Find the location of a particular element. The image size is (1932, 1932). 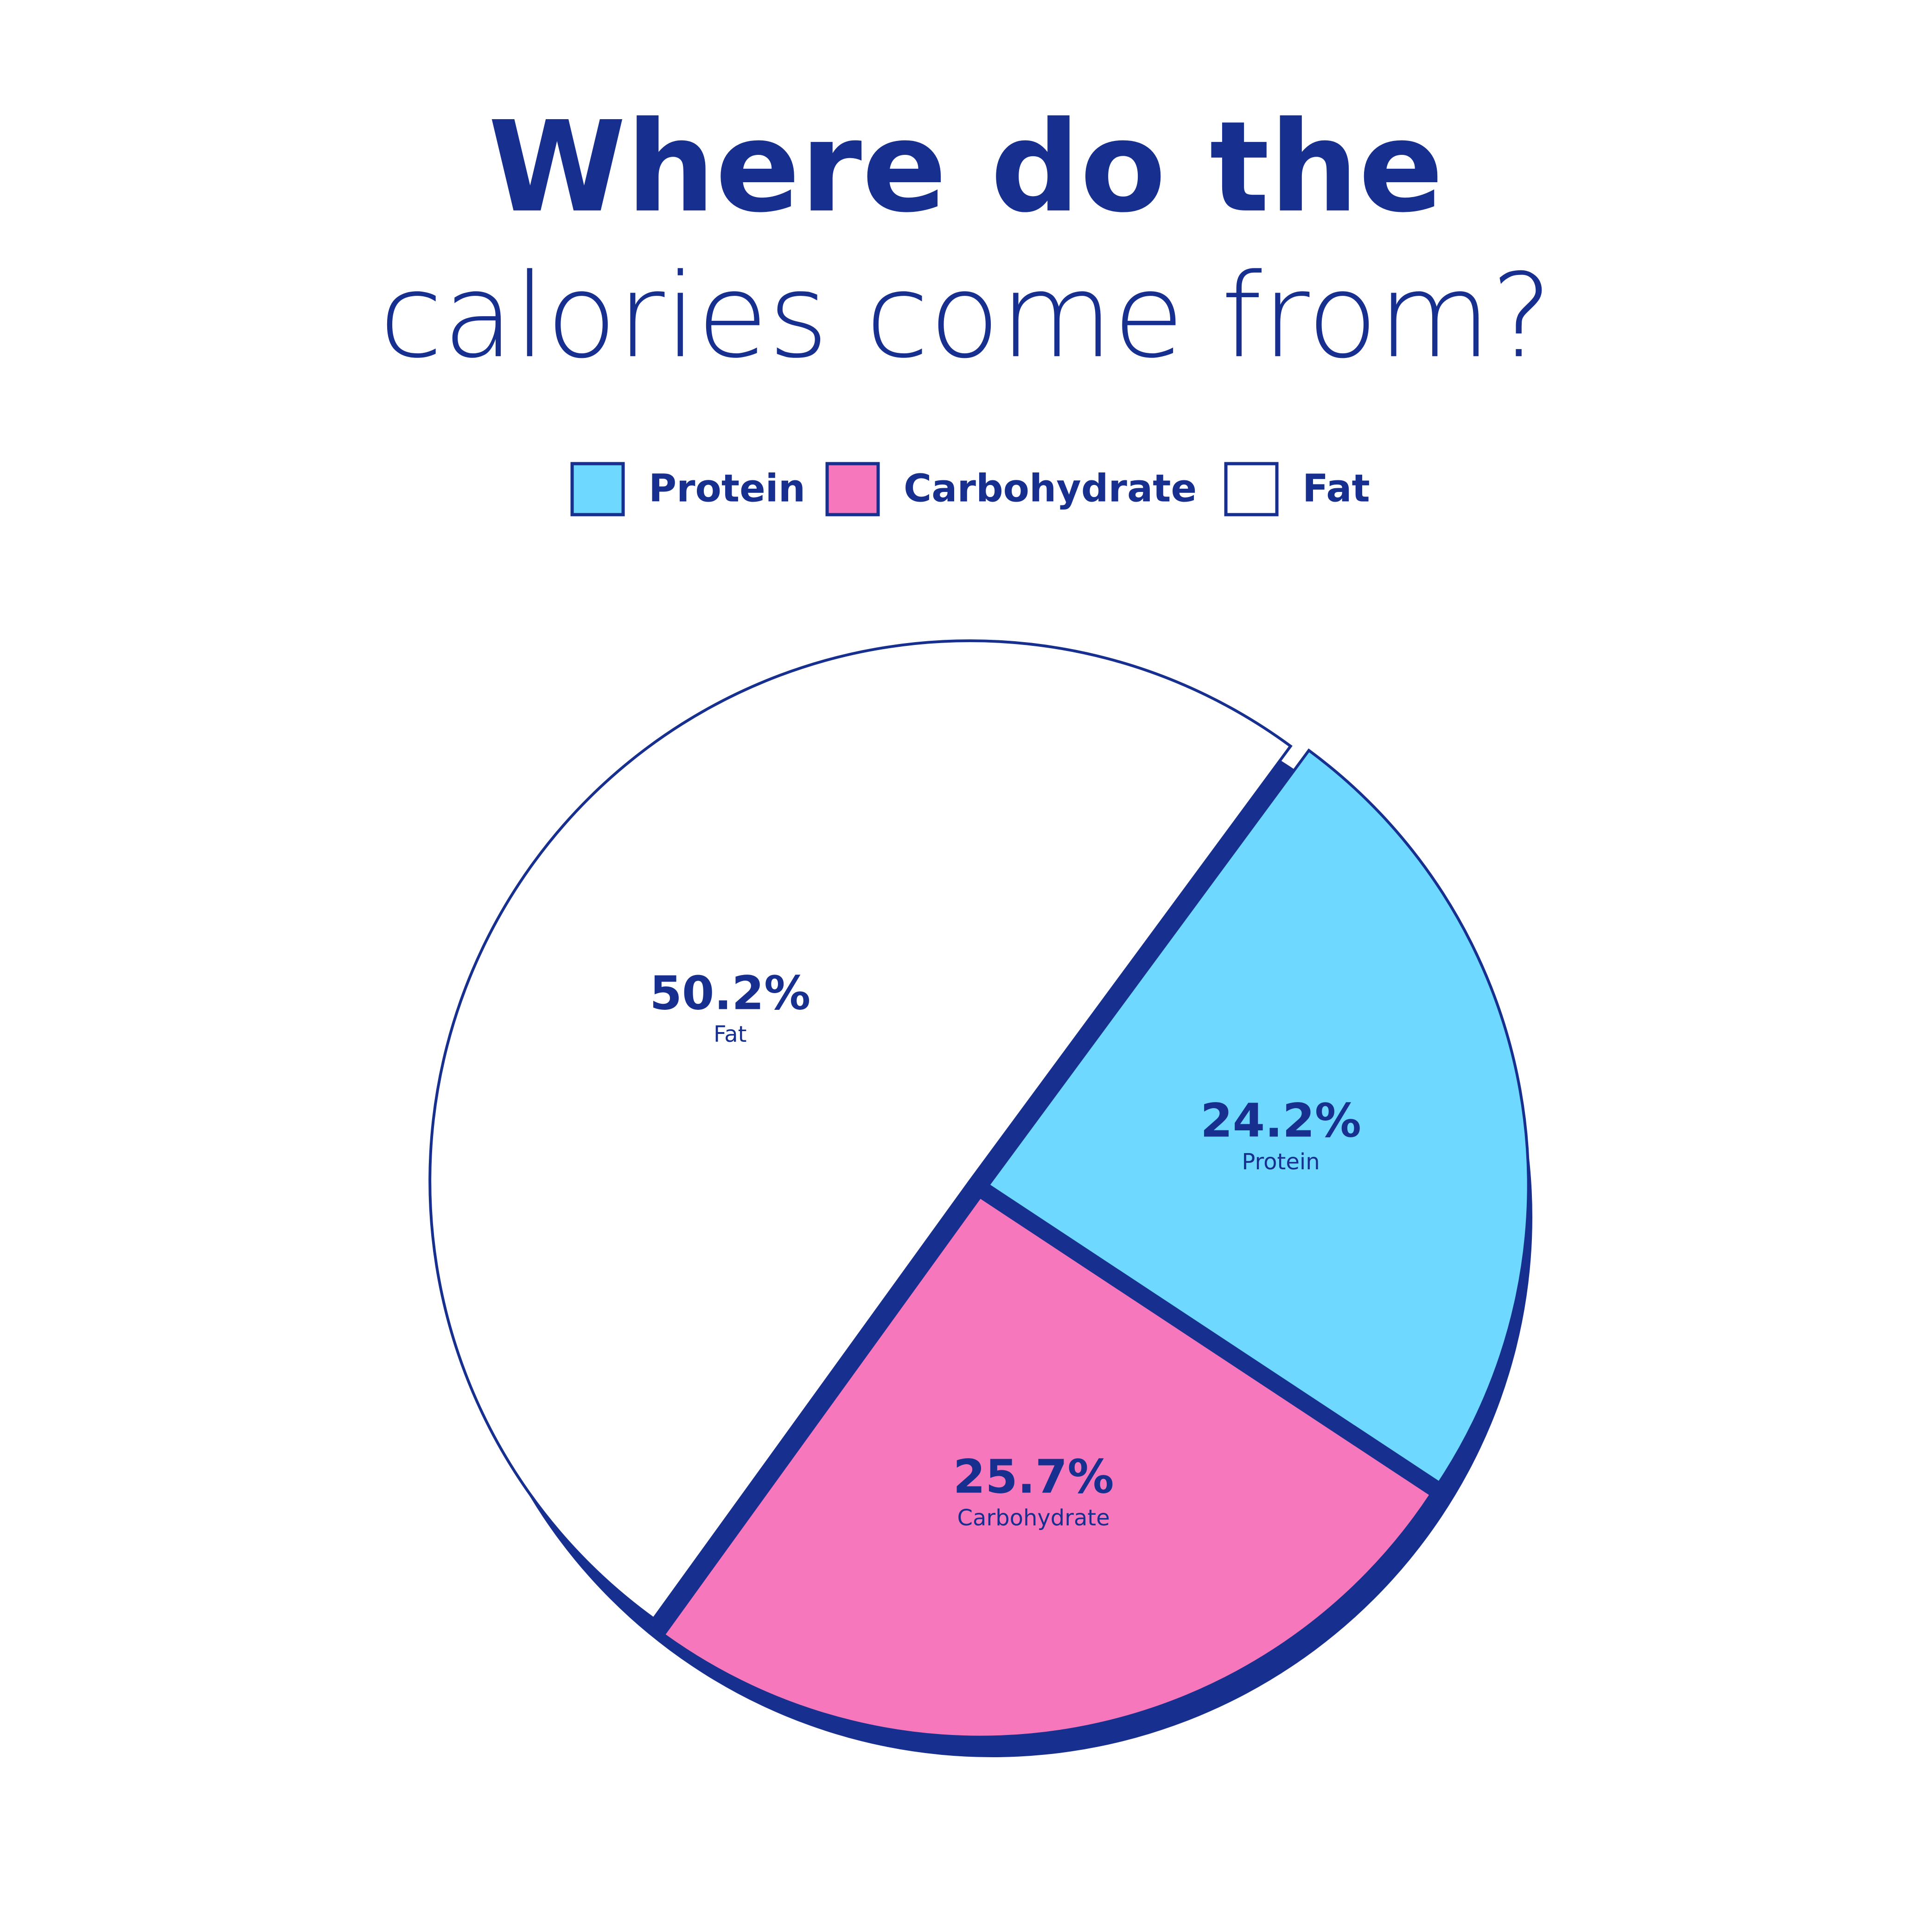

legend-label: Carbohydrate is located at coordinates (1050, 488).